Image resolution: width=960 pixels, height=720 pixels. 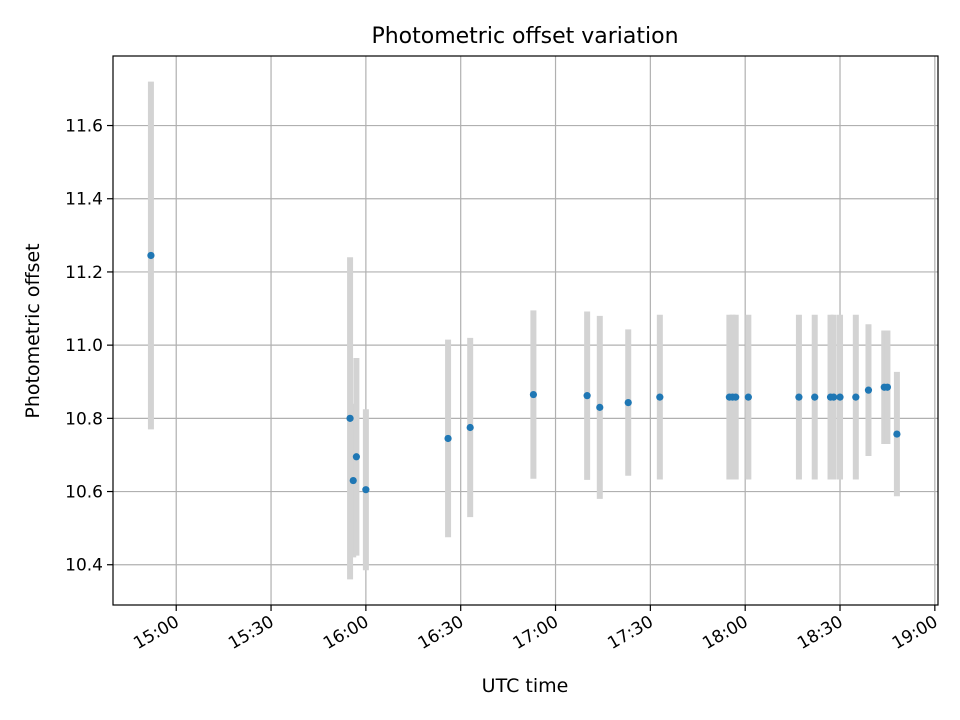 What do you see at coordinates (84, 127) in the screenshot?
I see `y-tick-label: 11.6` at bounding box center [84, 127].